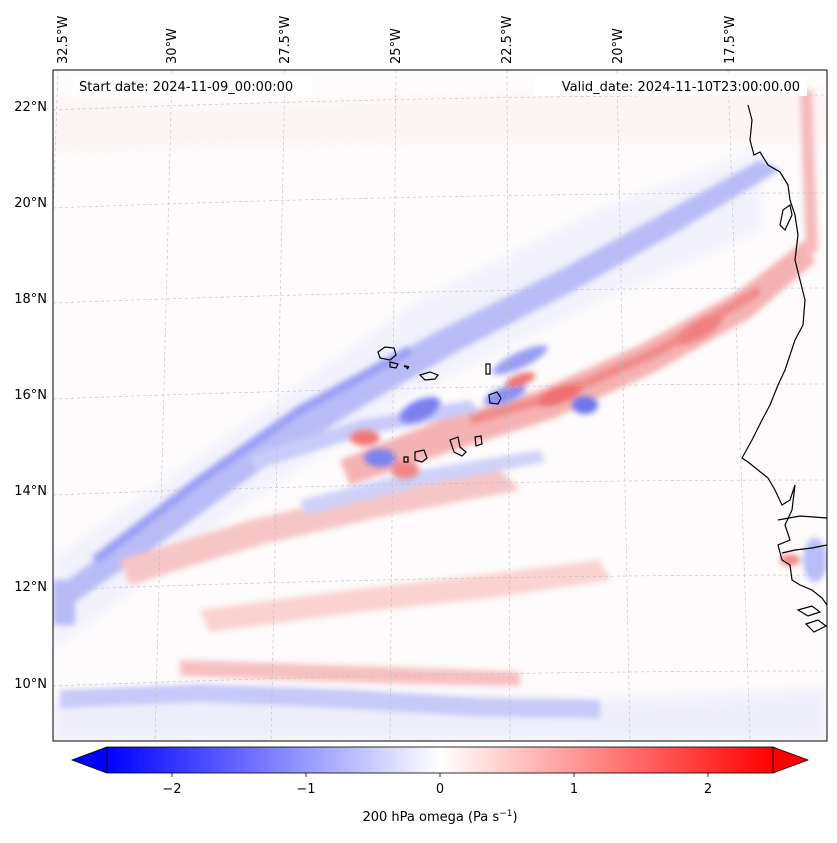  I want to click on lon-label: 32.5°W, so click(63, 40).